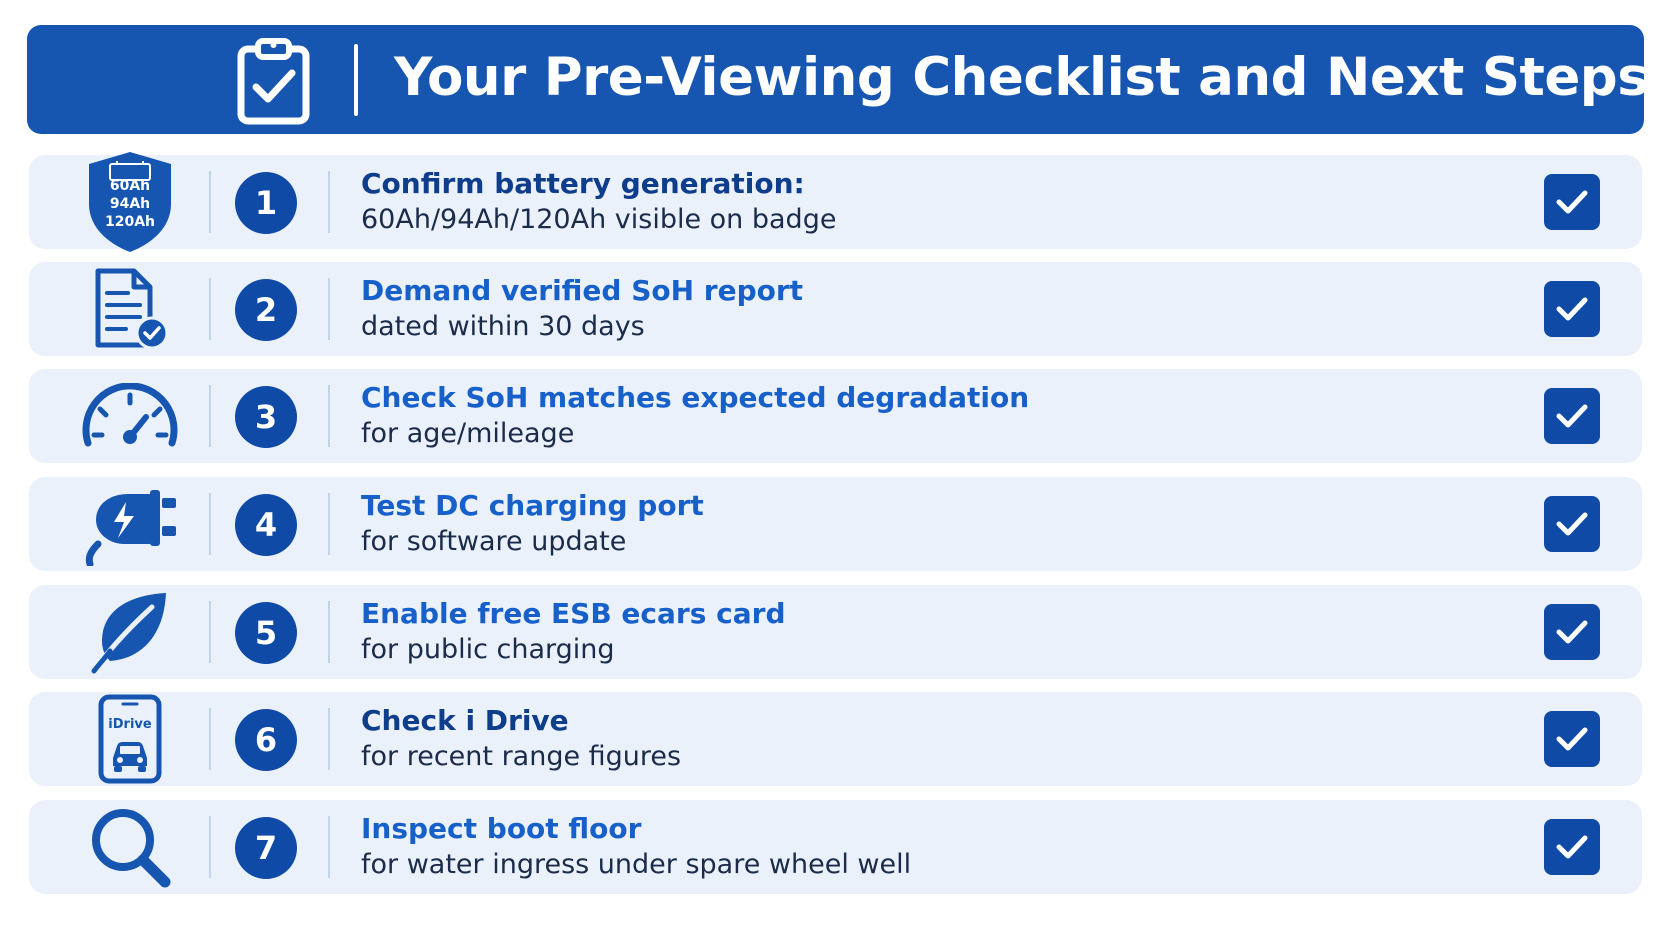 This screenshot has width=1672, height=941. I want to click on step-number: 6, so click(266, 740).